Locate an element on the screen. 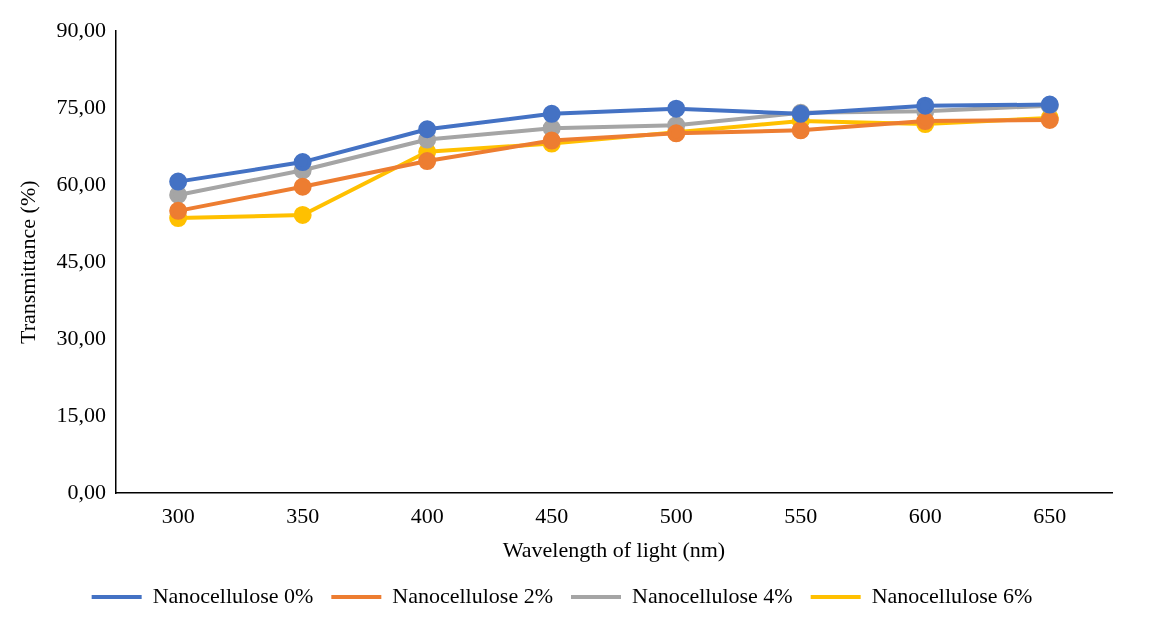 This screenshot has height=626, width=1150. y-axis-title: Transmittance (%) is located at coordinates (27, 262).